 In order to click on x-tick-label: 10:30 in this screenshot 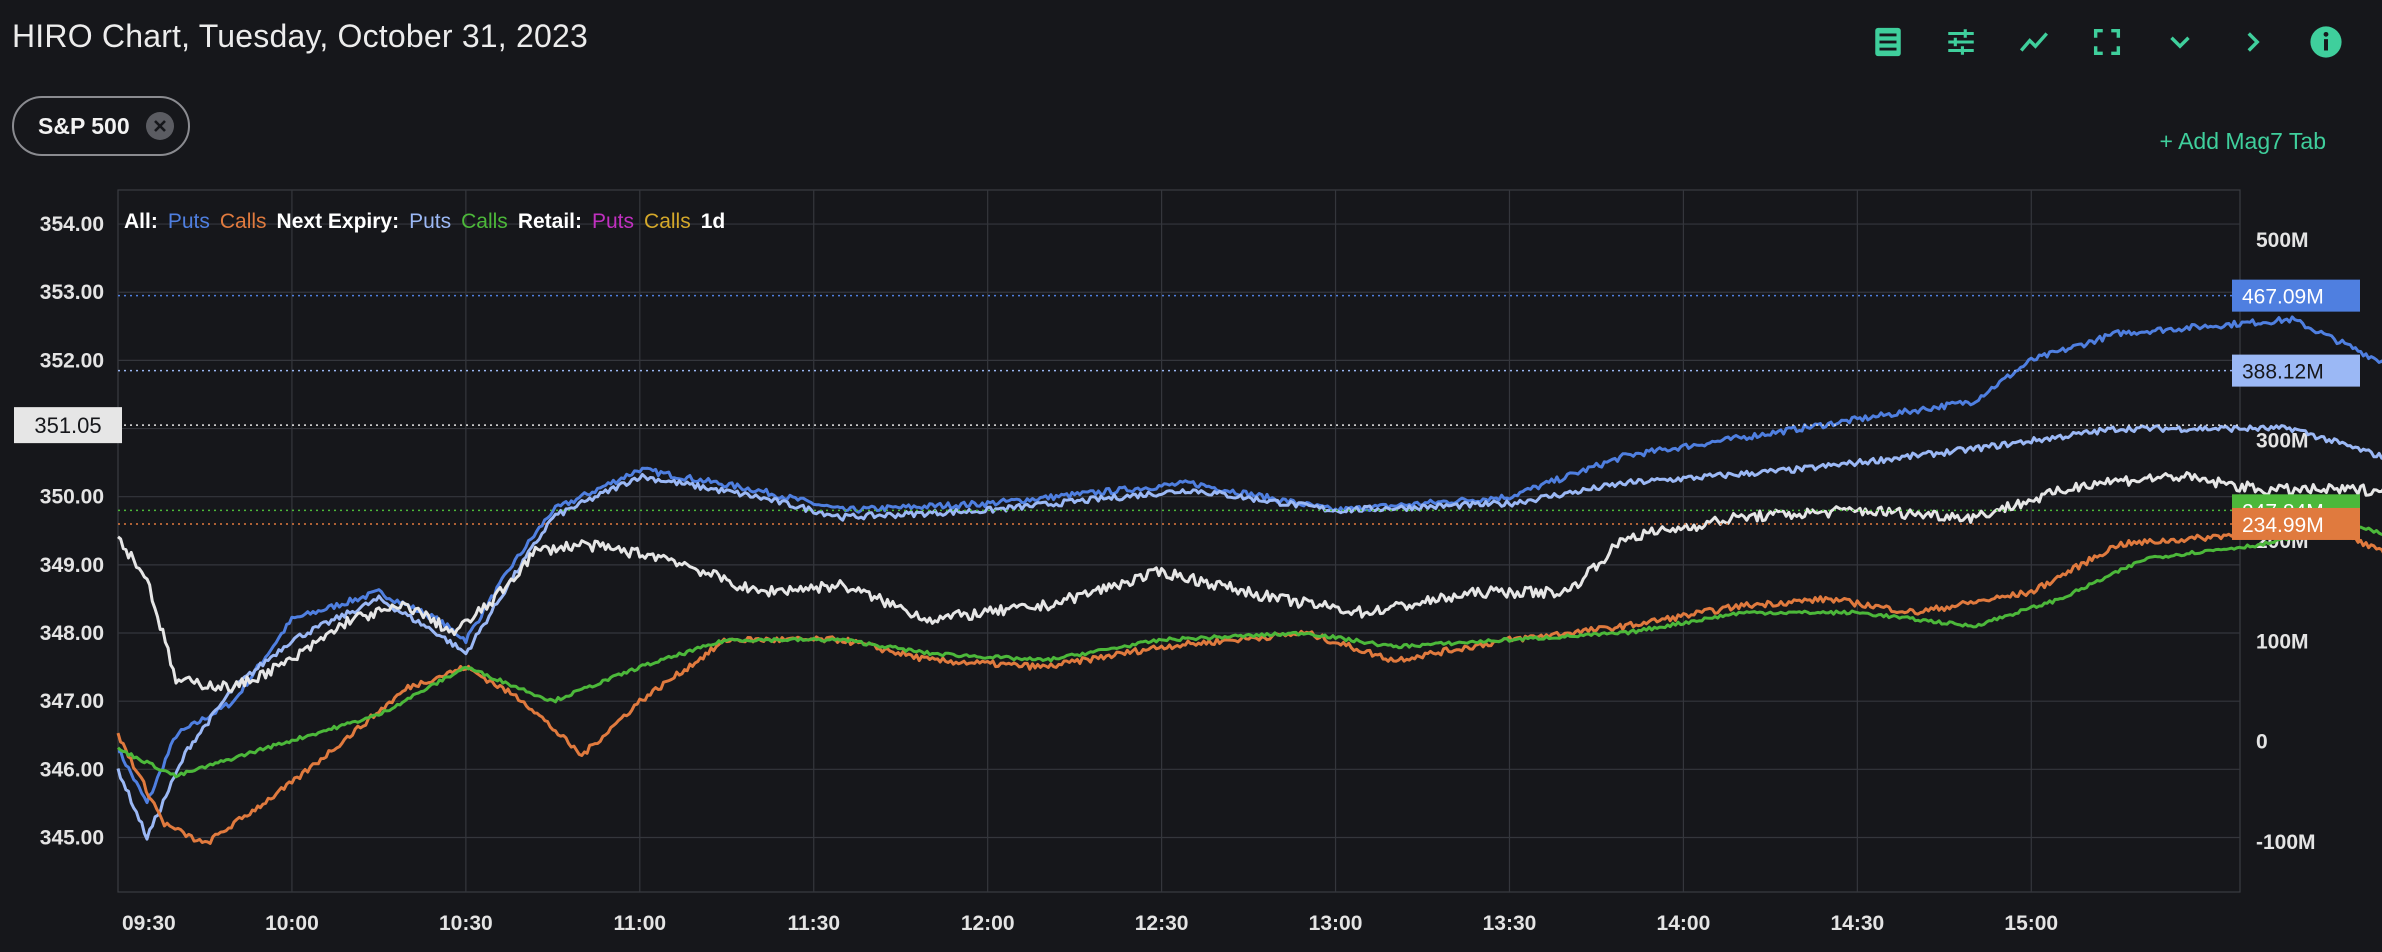, I will do `click(466, 923)`.